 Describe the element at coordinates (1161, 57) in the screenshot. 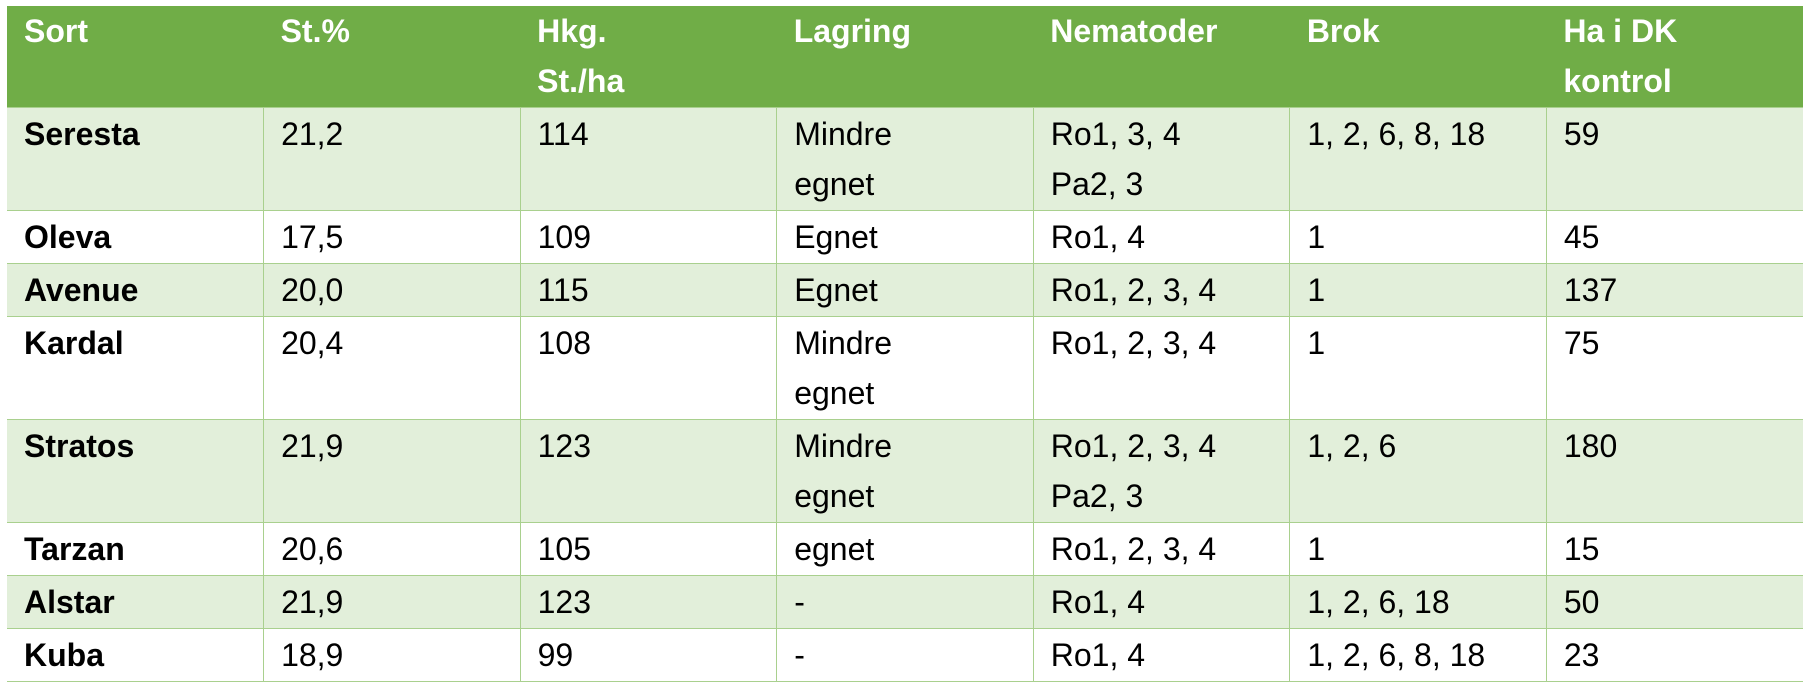

I see `header-cell: Nematoder` at that location.